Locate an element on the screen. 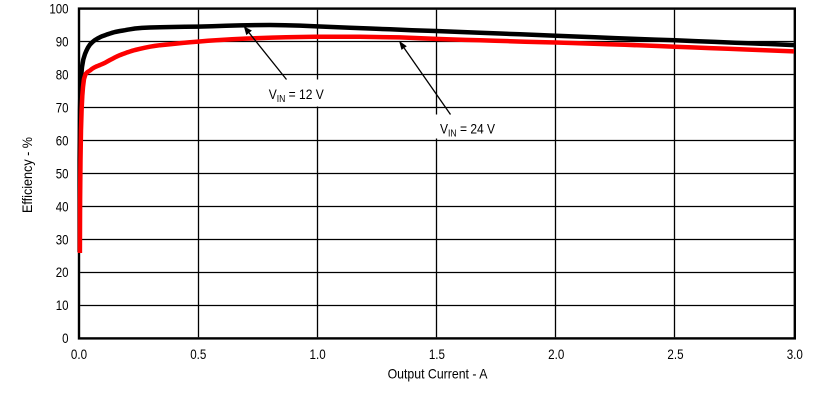 Image resolution: width=827 pixels, height=401 pixels. svg-text: 0.0 is located at coordinates (79, 354).